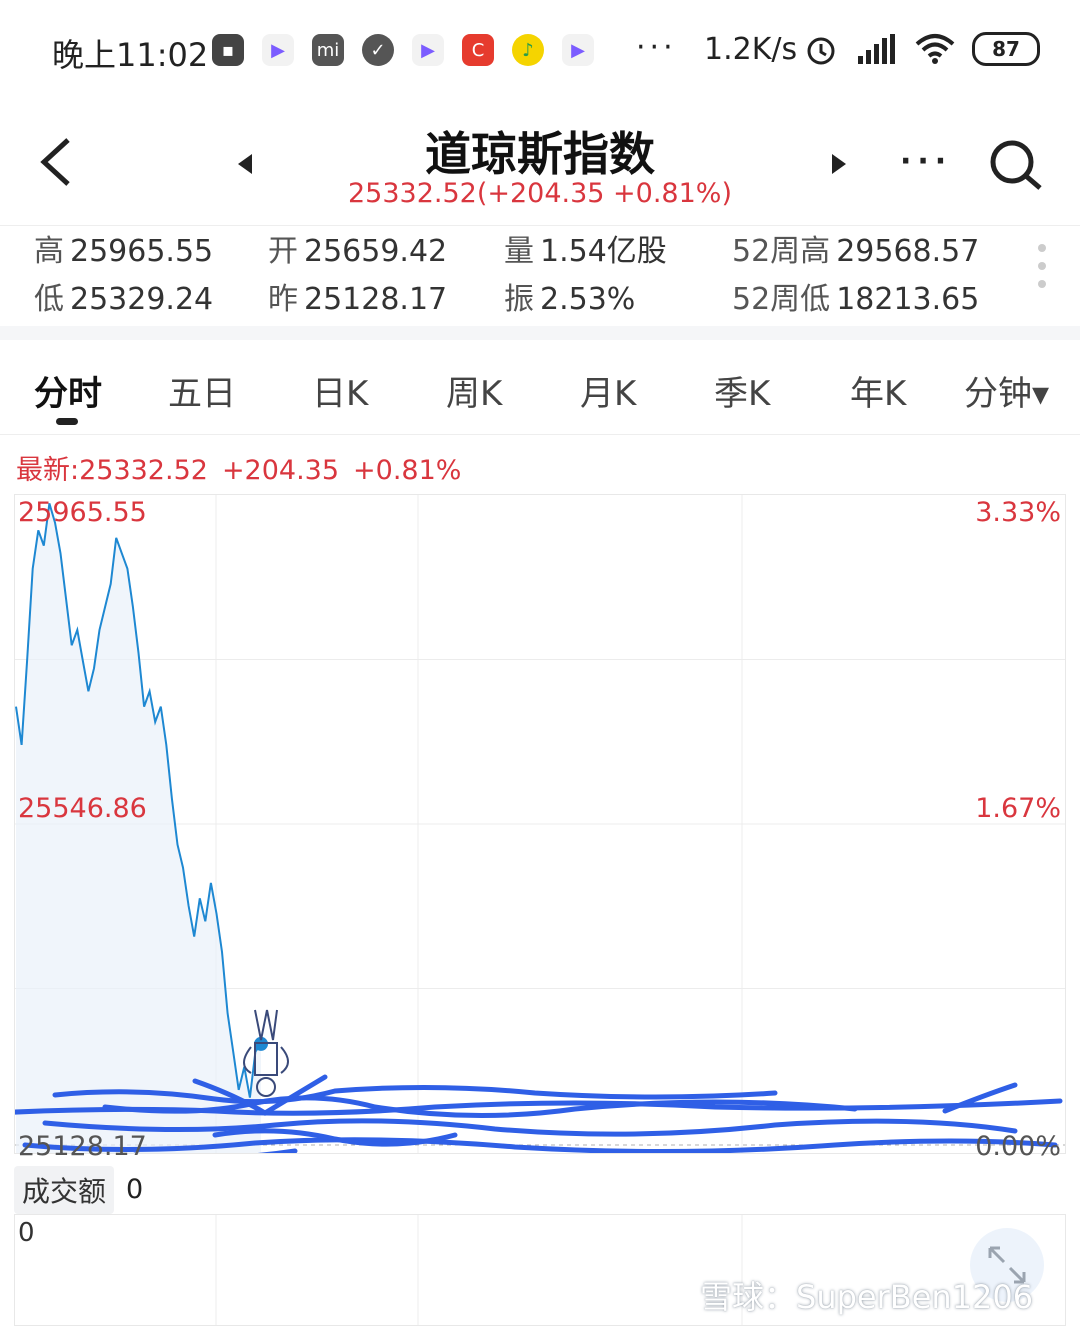  What do you see at coordinates (124, 299) in the screenshot?
I see `stat-low: 低 25329.24` at bounding box center [124, 299].